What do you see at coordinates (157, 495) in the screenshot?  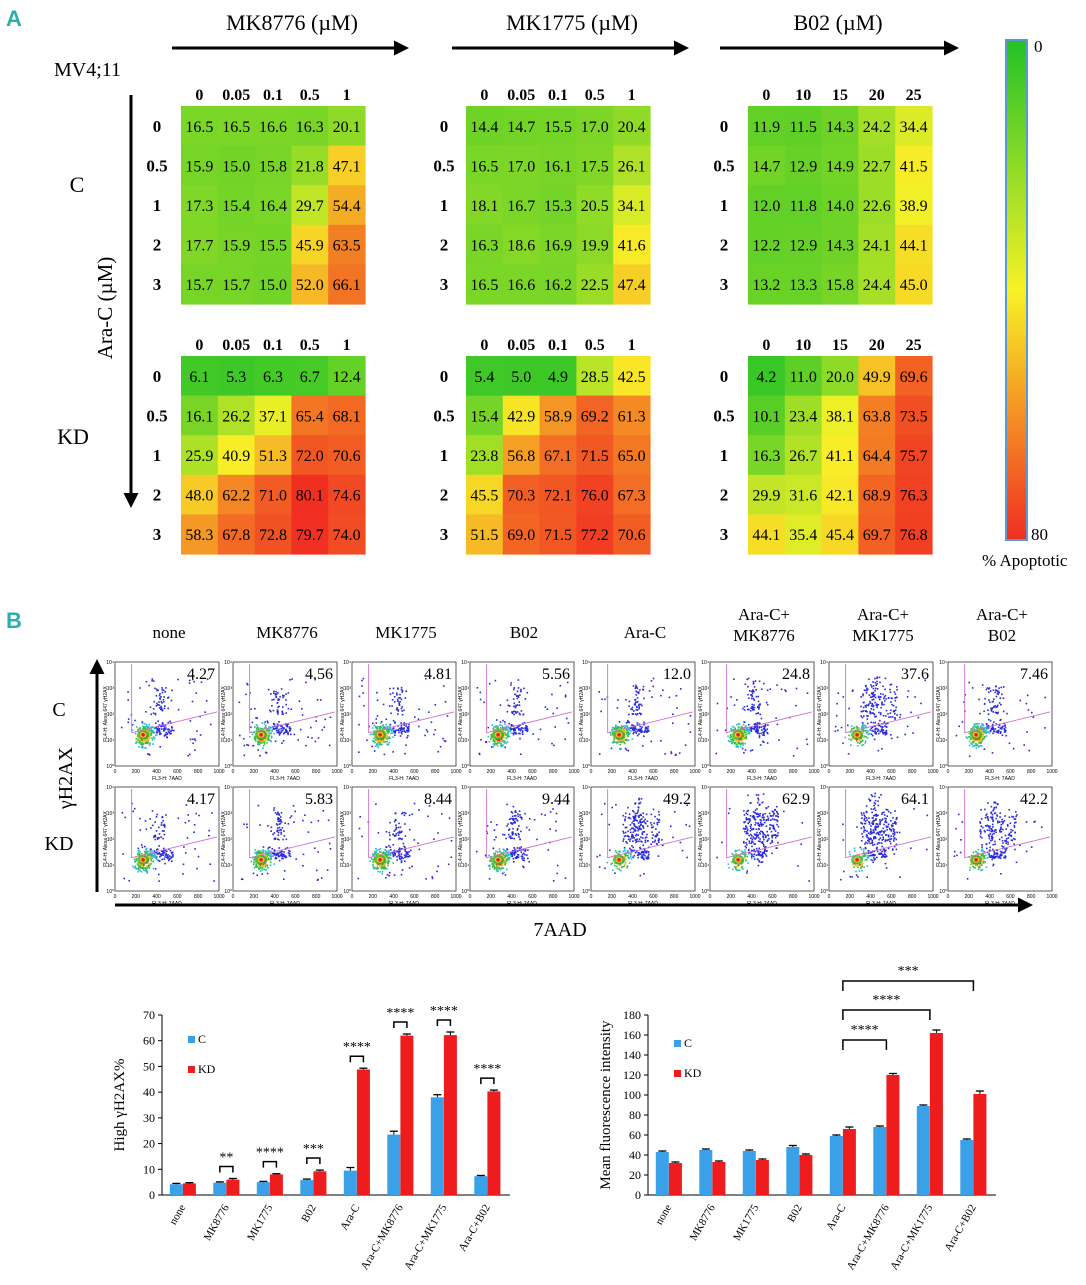 I see `row-header: 2` at bounding box center [157, 495].